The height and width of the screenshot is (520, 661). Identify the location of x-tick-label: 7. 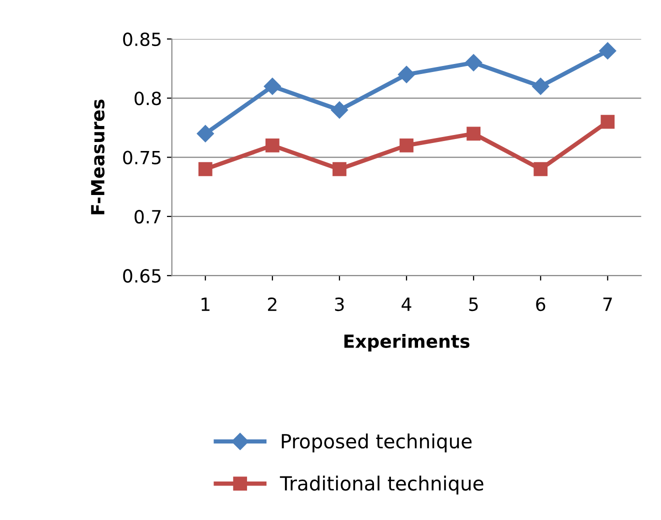
(607, 304).